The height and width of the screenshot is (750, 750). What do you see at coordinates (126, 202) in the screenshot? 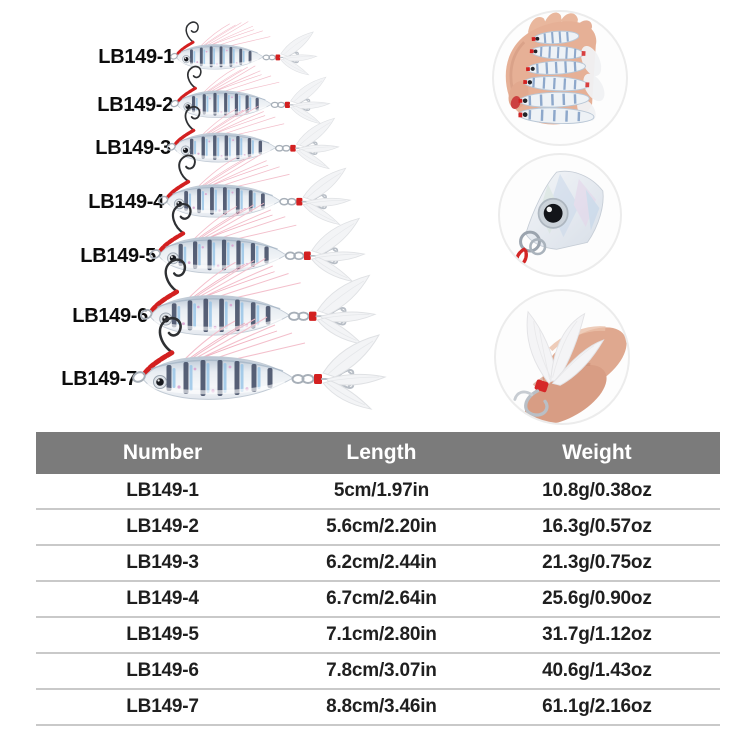
I see `lure-label-4: LB149-4` at bounding box center [126, 202].